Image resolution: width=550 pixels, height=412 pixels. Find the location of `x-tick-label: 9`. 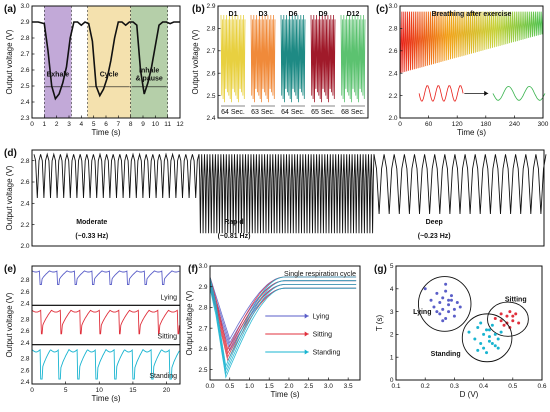

x-tick-label: 9 is located at coordinates (143, 124).